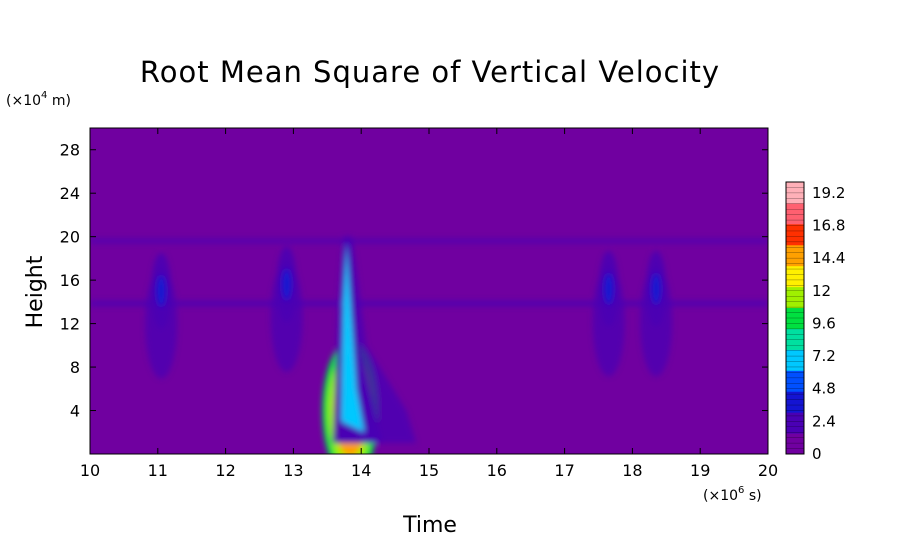 Image resolution: width=904 pixels, height=544 pixels. I want to click on x-tick-label: 16, so click(497, 470).